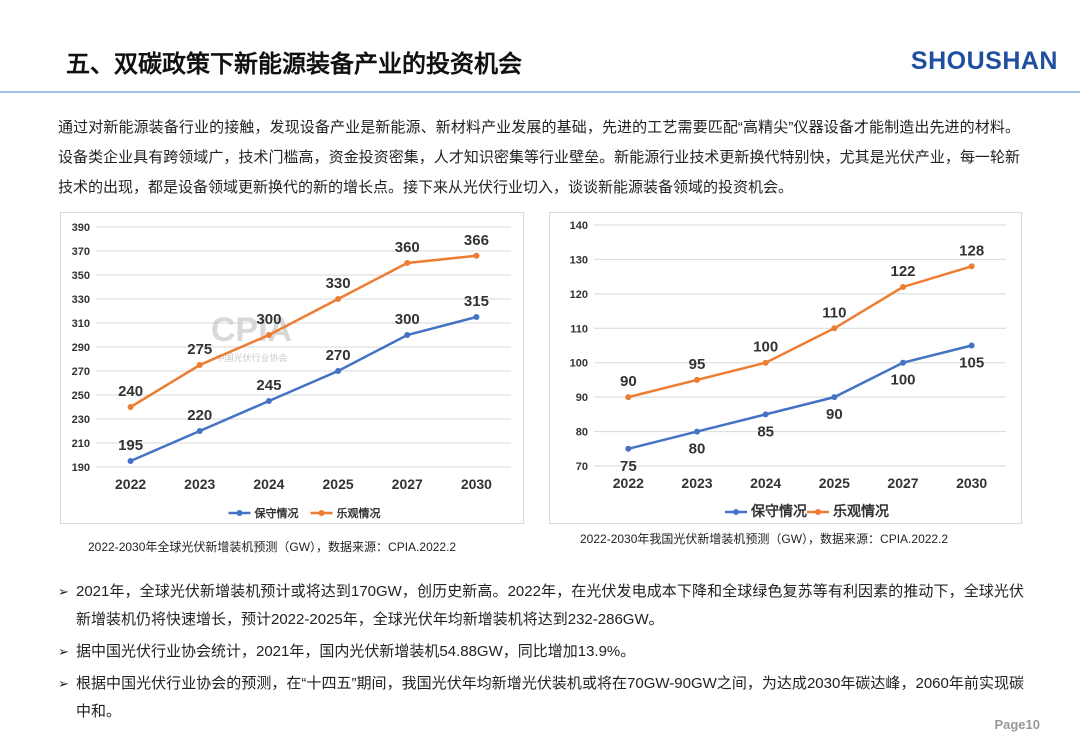 This screenshot has width=1080, height=745. Describe the element at coordinates (697, 449) in the screenshot. I see `data-label: 80` at that location.